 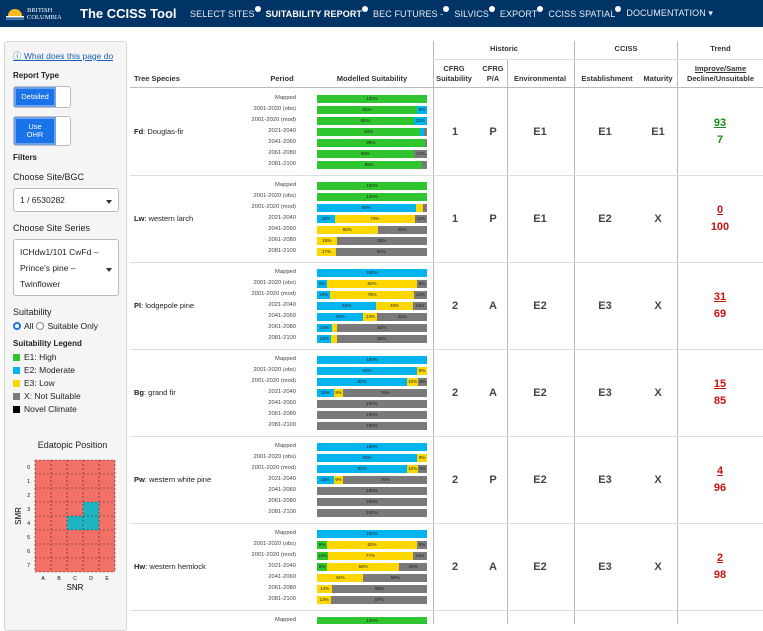 I want to click on suitability-bar: 55% 45%, so click(x=372, y=230).